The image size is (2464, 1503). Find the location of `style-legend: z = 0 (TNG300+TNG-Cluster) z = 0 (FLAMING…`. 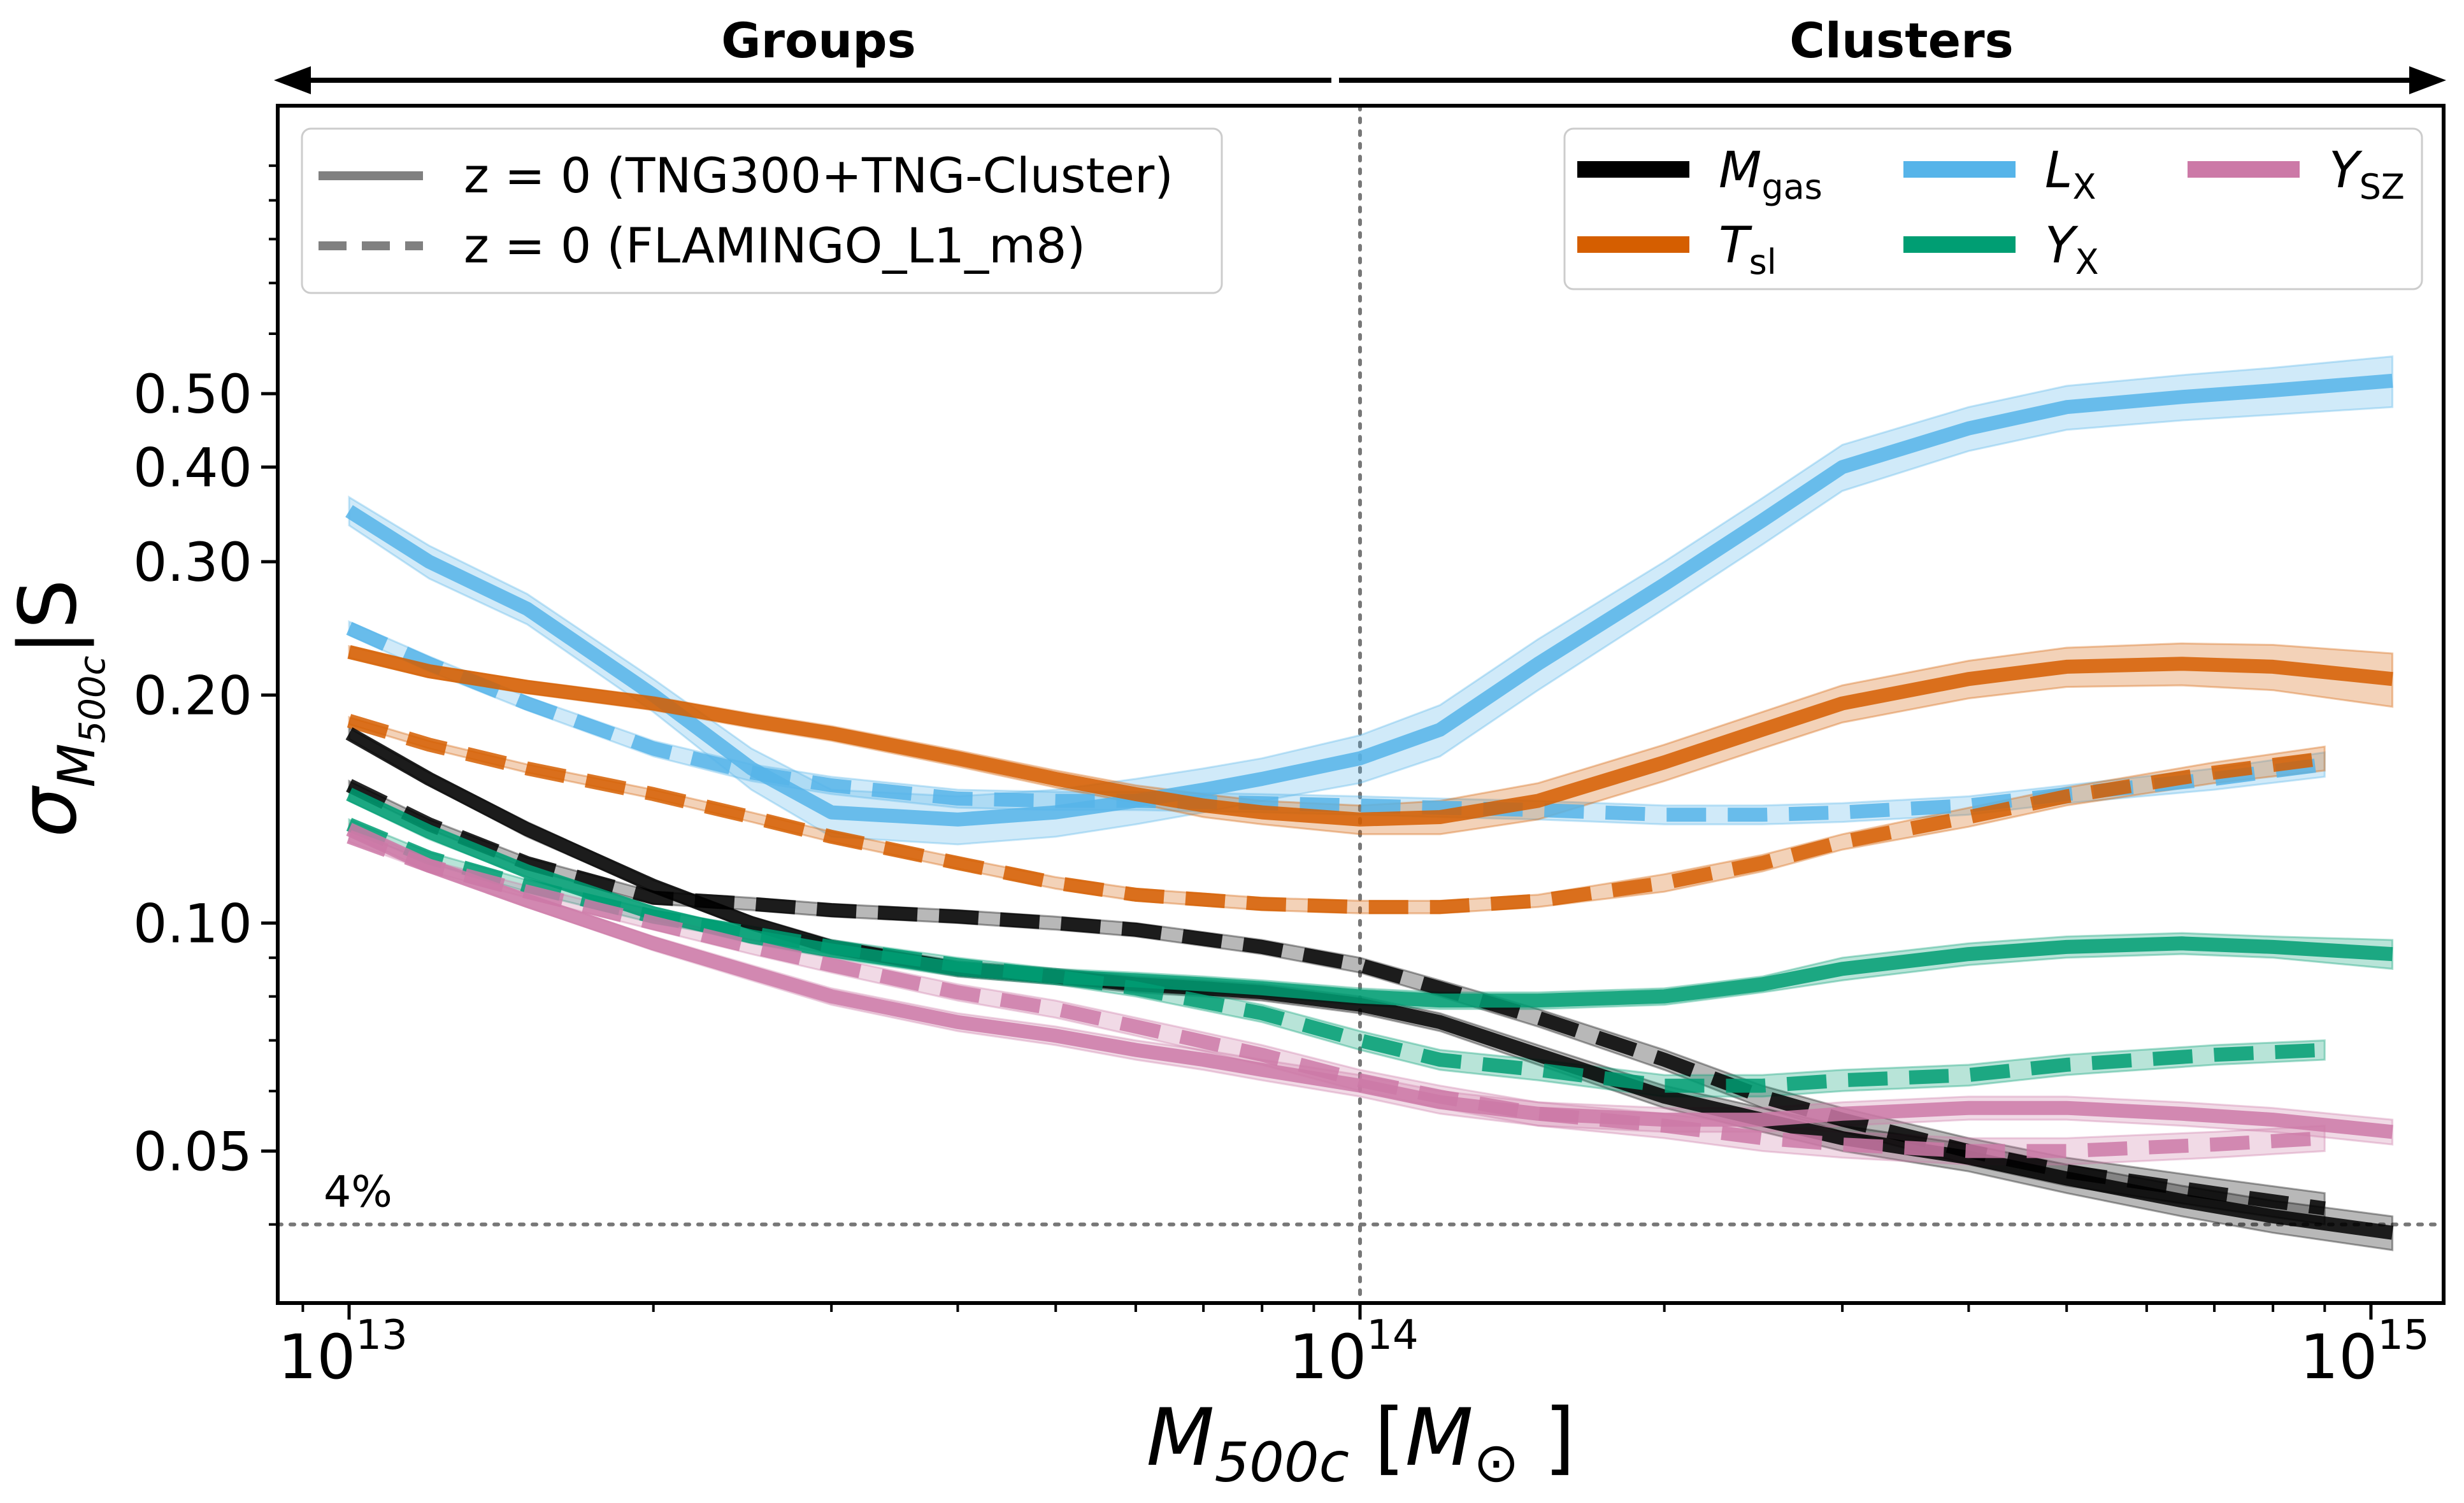

style-legend: z = 0 (TNG300+TNG-Cluster) z = 0 (FLAMING… is located at coordinates (762, 211).